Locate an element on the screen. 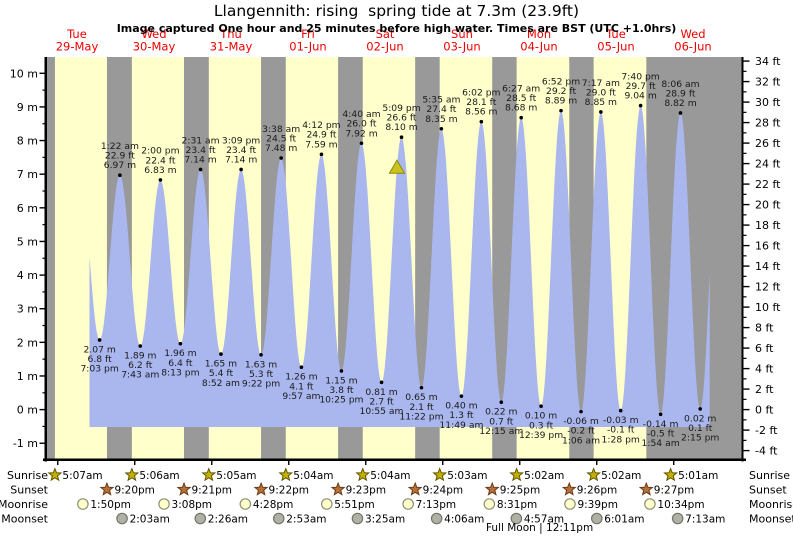  full-moon-label: Full Moon | 12:11pm is located at coordinates (539, 528).